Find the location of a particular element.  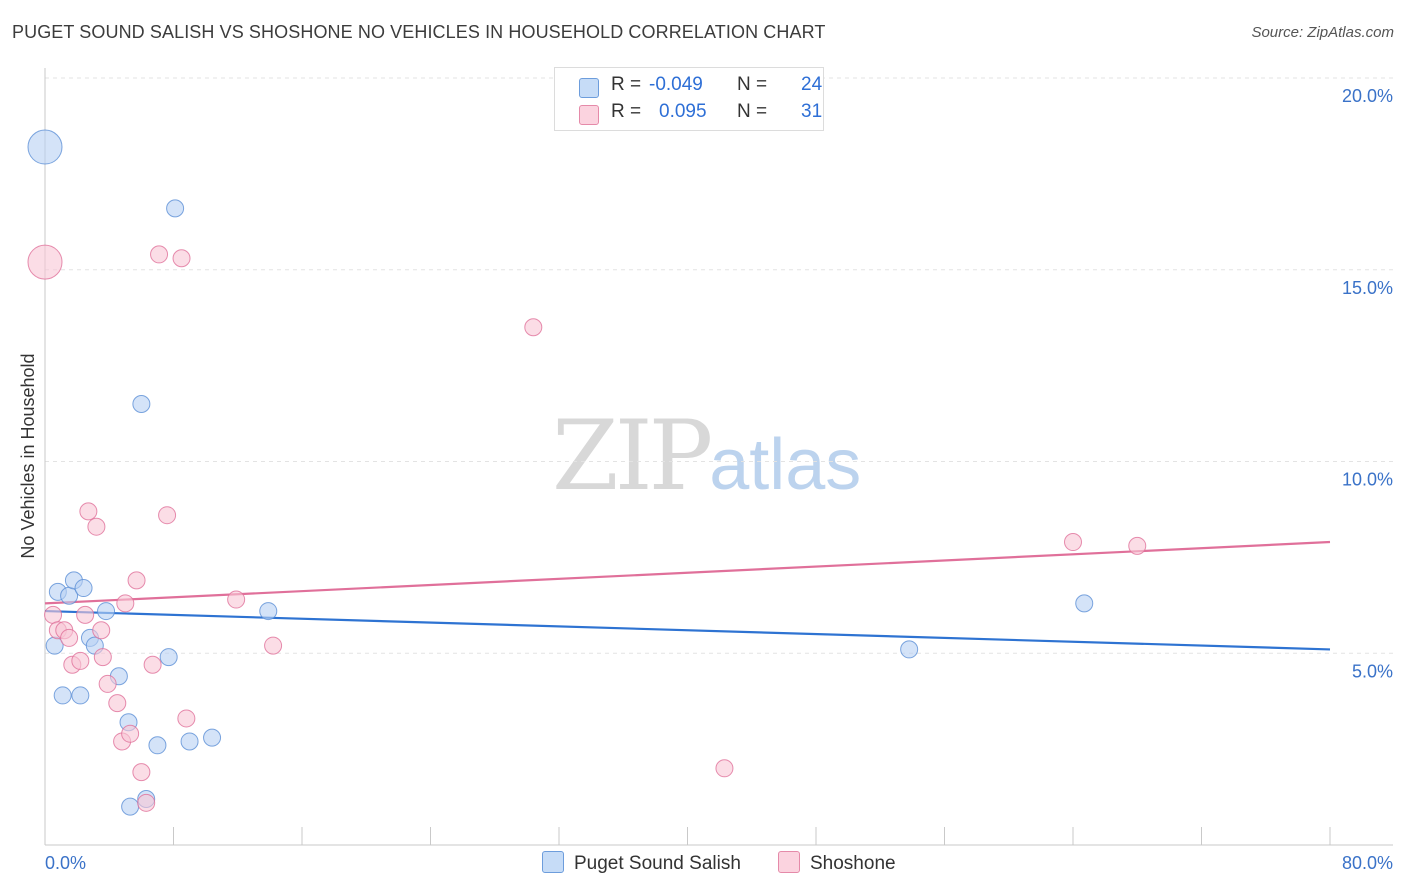

bottom-legend-puget: Puget Sound Salish is located at coordinates (641, 863).